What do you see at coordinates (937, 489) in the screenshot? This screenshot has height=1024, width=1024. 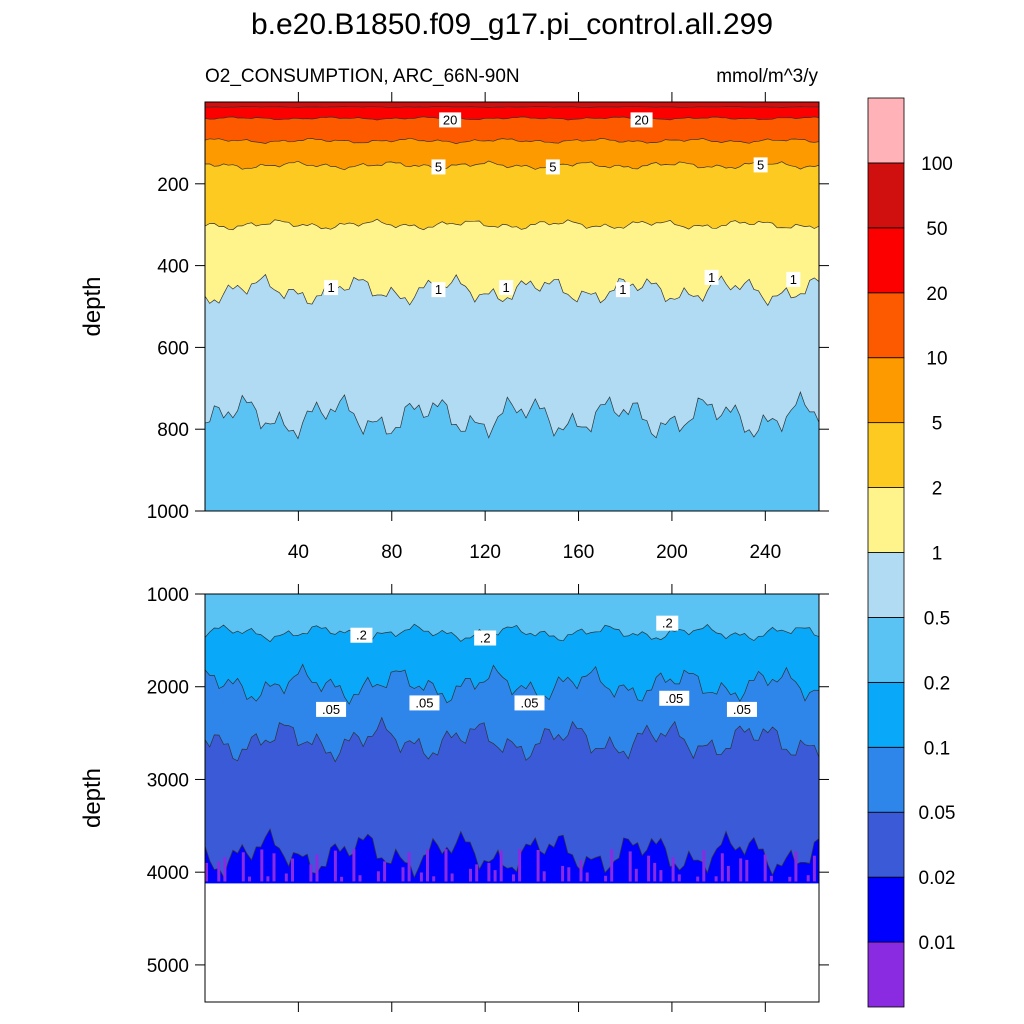 I see `colorbar-label: 2` at bounding box center [937, 489].